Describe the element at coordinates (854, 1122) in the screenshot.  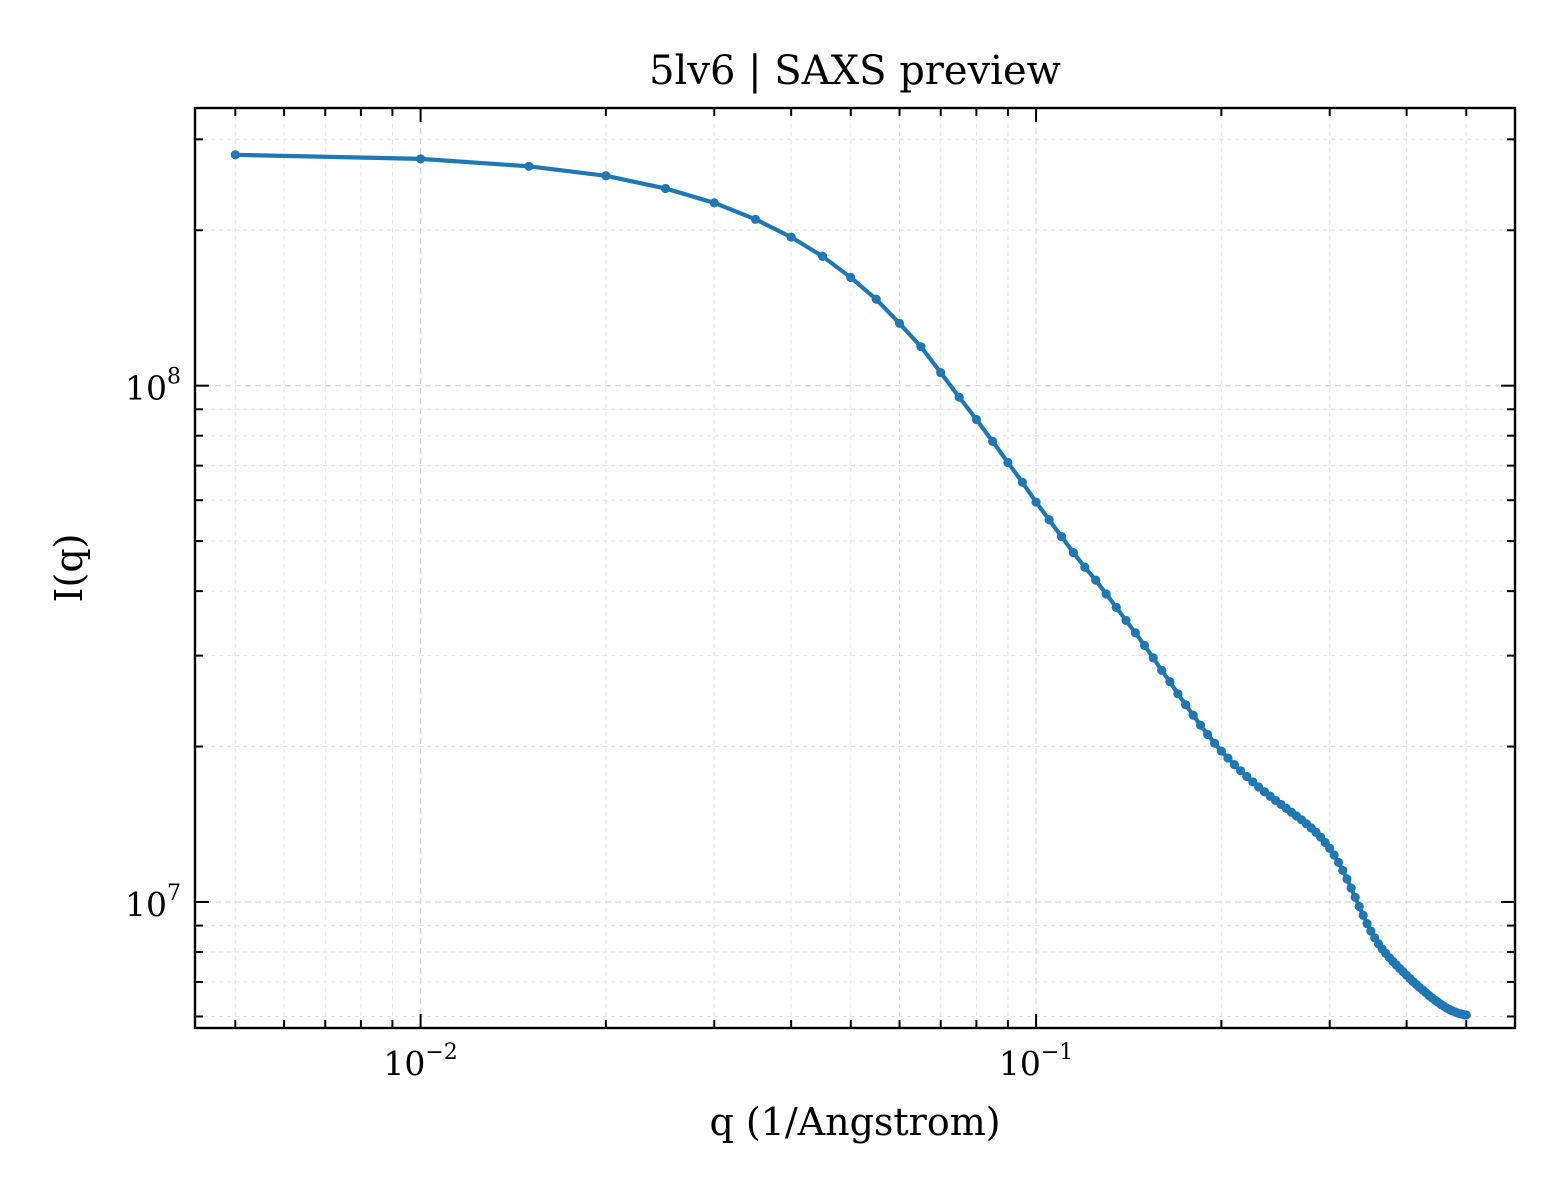
I see `x-axis-label: q (1/Angstrom)` at that location.